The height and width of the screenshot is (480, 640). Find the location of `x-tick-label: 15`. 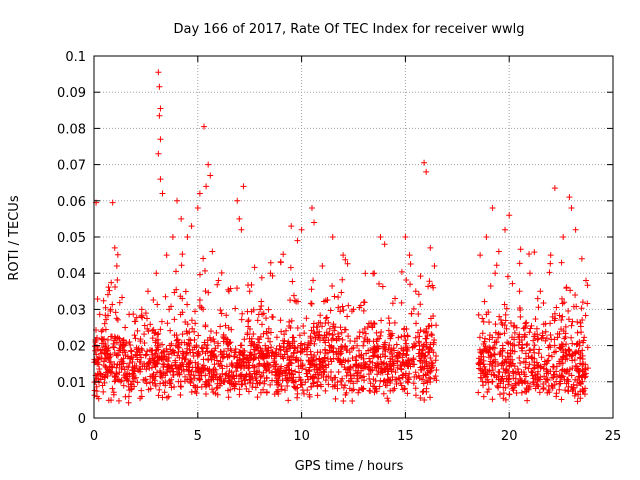

x-tick-label: 15 is located at coordinates (405, 436).